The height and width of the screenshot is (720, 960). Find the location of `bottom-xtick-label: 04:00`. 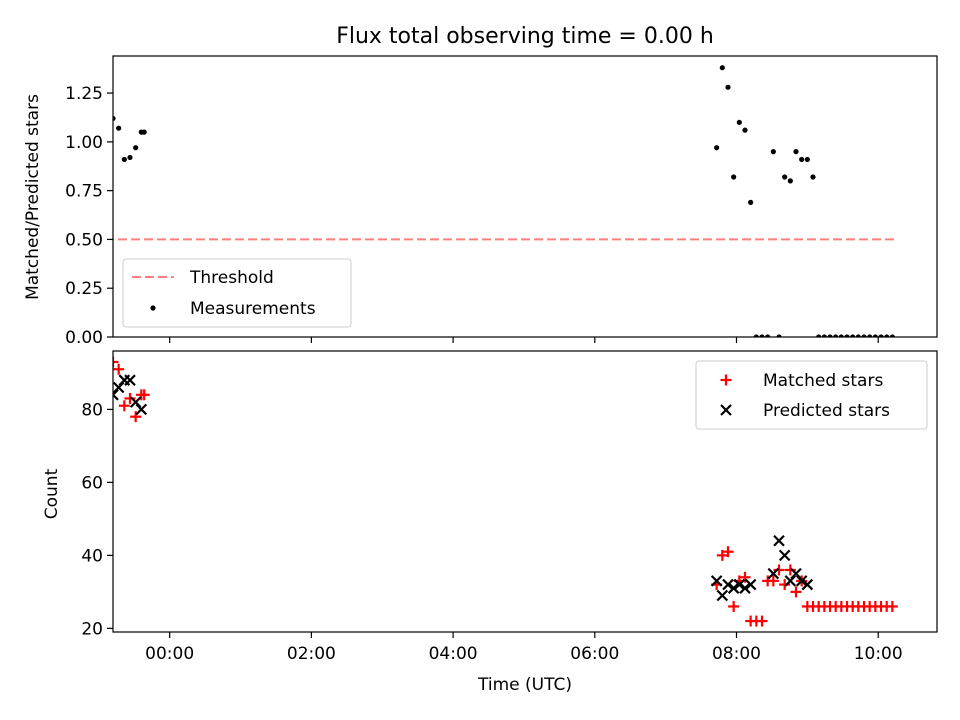

bottom-xtick-label: 04:00 is located at coordinates (453, 654).